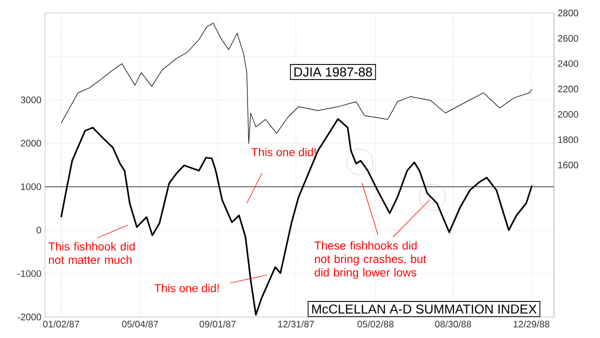 The image size is (600, 338). What do you see at coordinates (218, 324) in the screenshot?
I see `x-tick-label: 09/01/87` at bounding box center [218, 324].